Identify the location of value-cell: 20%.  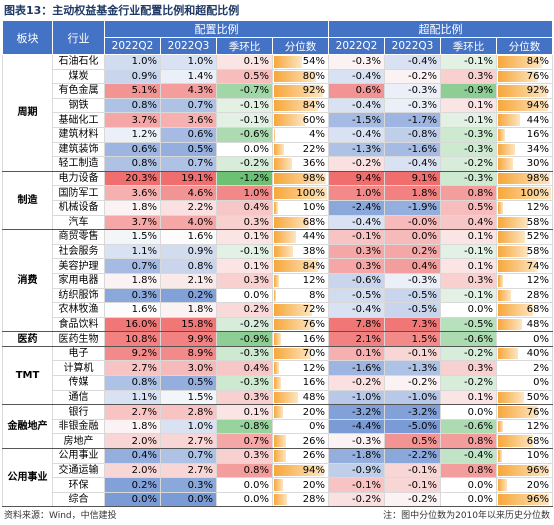
(524, 485).